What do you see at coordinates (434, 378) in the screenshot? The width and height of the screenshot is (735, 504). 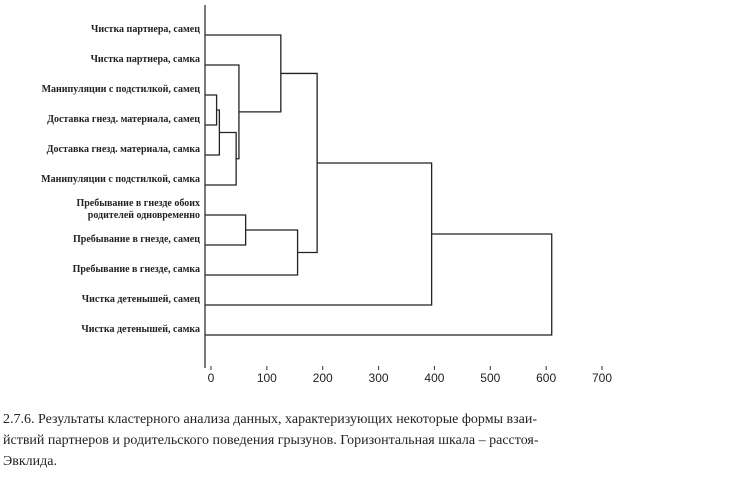 I see `x-tick-label: 400` at bounding box center [434, 378].